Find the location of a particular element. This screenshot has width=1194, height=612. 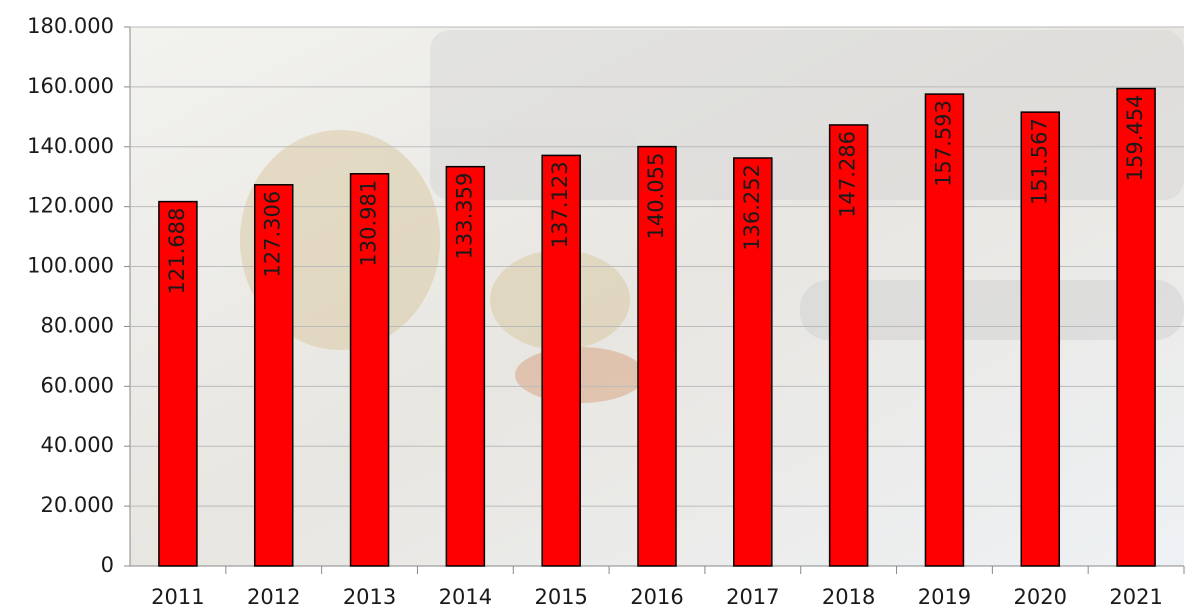

data-label: 133.359 is located at coordinates (464, 216).